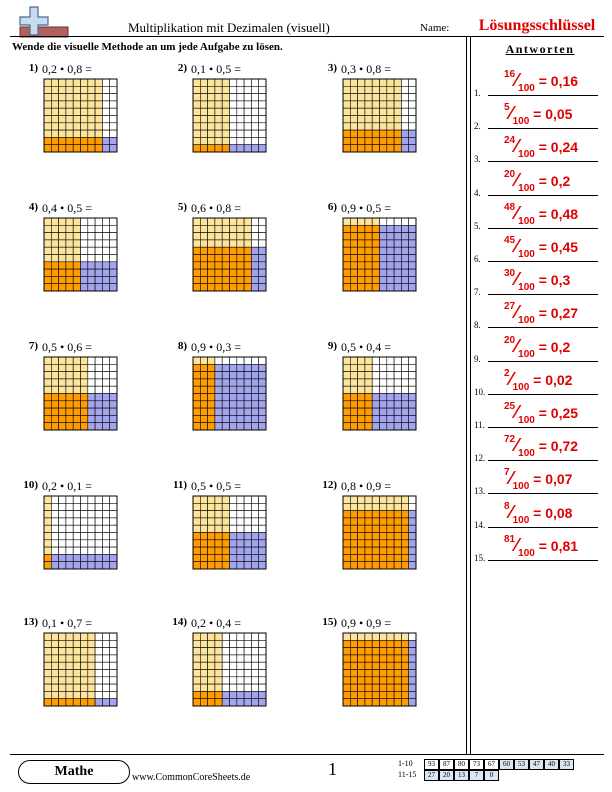 The width and height of the screenshot is (612, 792). Describe the element at coordinates (191, 777) in the screenshot. I see `website-link: www.CommonCoreSheets.de` at that location.